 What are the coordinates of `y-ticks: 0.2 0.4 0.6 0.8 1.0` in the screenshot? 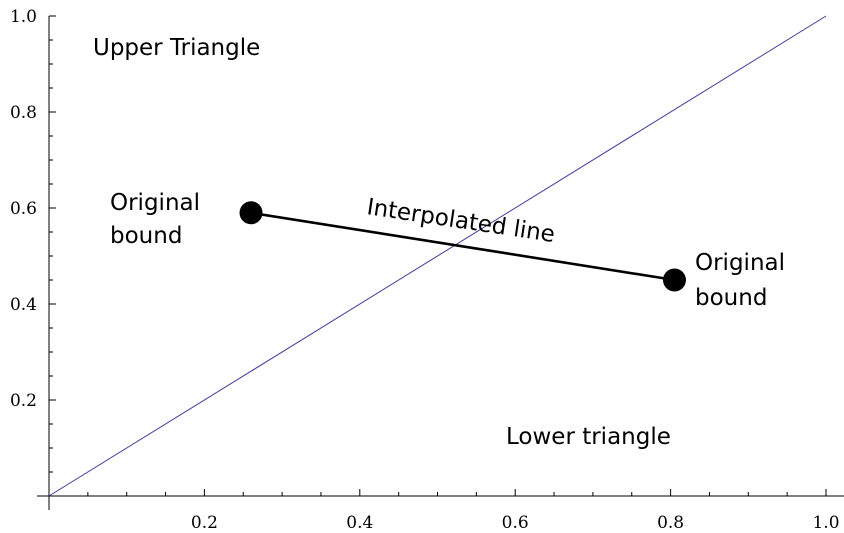 It's located at (33, 240).